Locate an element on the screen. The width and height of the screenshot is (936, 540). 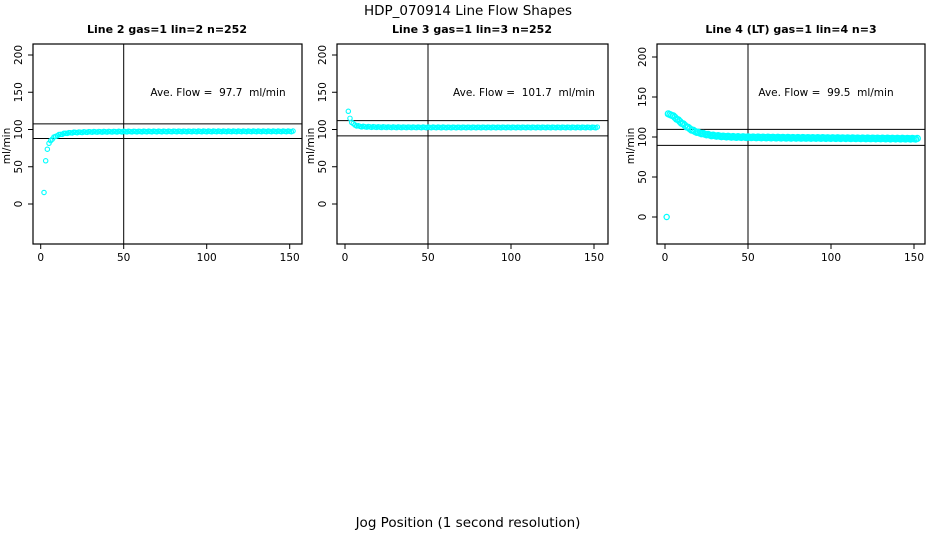
ave-flow-annotation-line3: Ave. Flow = 101.7 ml/min is located at coordinates (524, 93).